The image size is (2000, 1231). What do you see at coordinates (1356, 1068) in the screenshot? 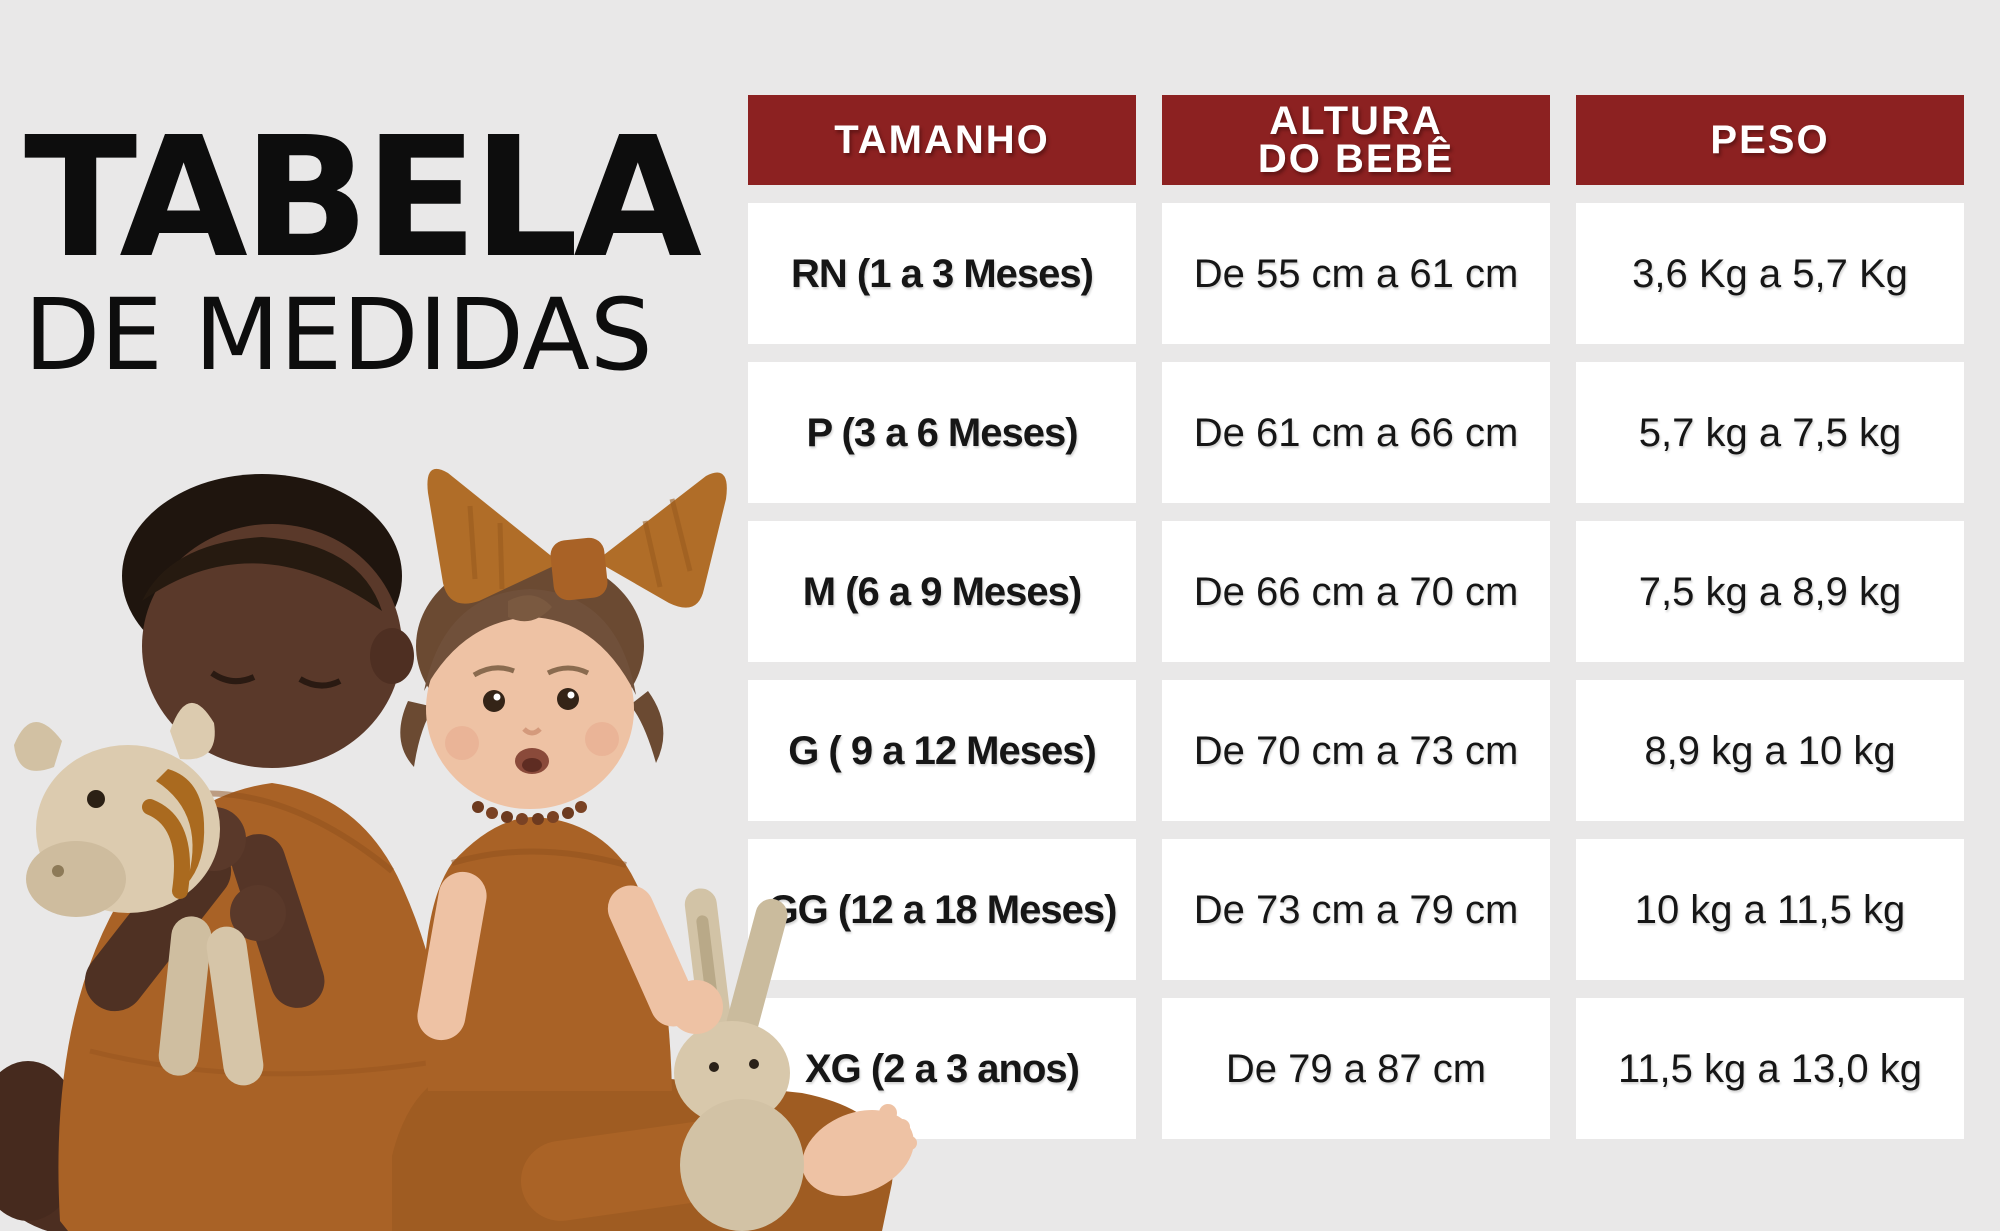
I see `height-cell-row6: De 79 a 87 cm` at bounding box center [1356, 1068].